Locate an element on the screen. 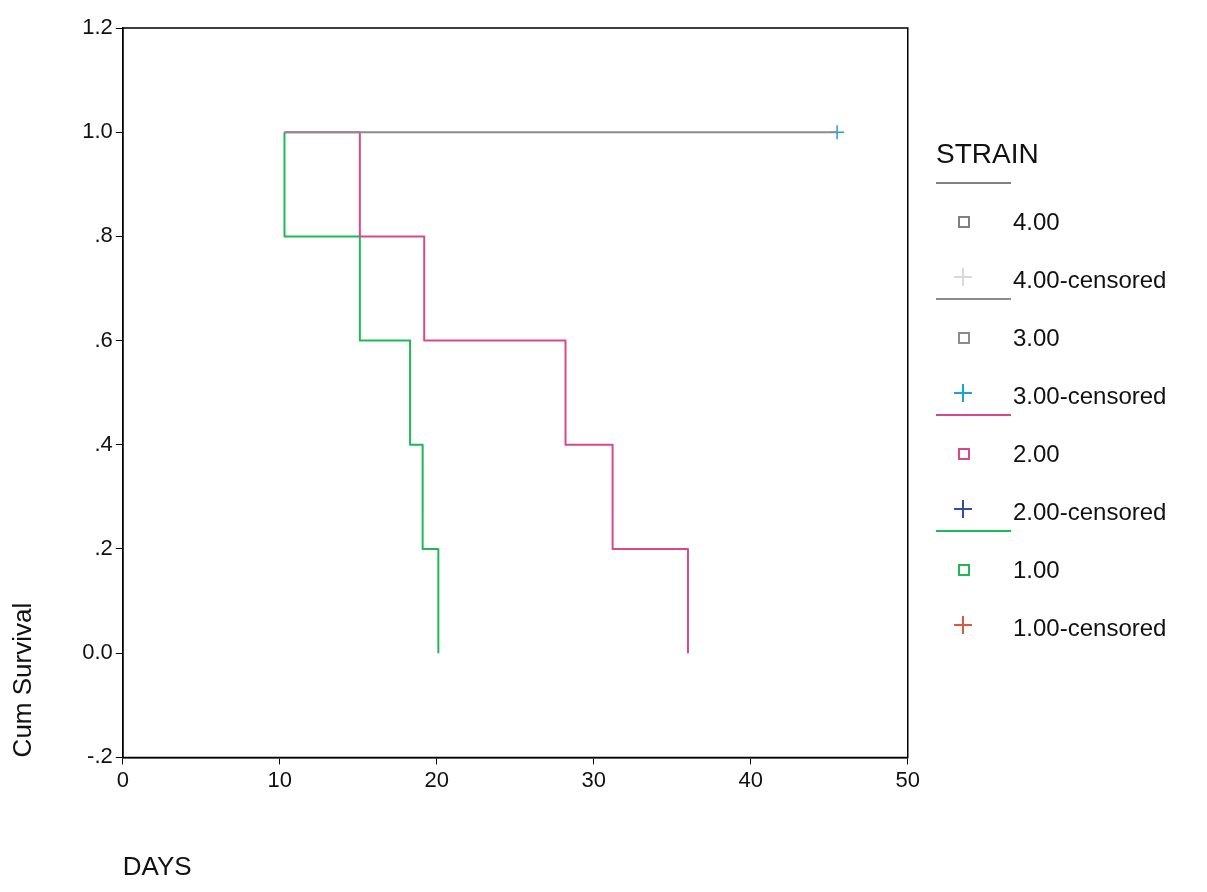 Image resolution: width=1207 pixels, height=892 pixels. legend-label: 1.00 is located at coordinates (1036, 570).